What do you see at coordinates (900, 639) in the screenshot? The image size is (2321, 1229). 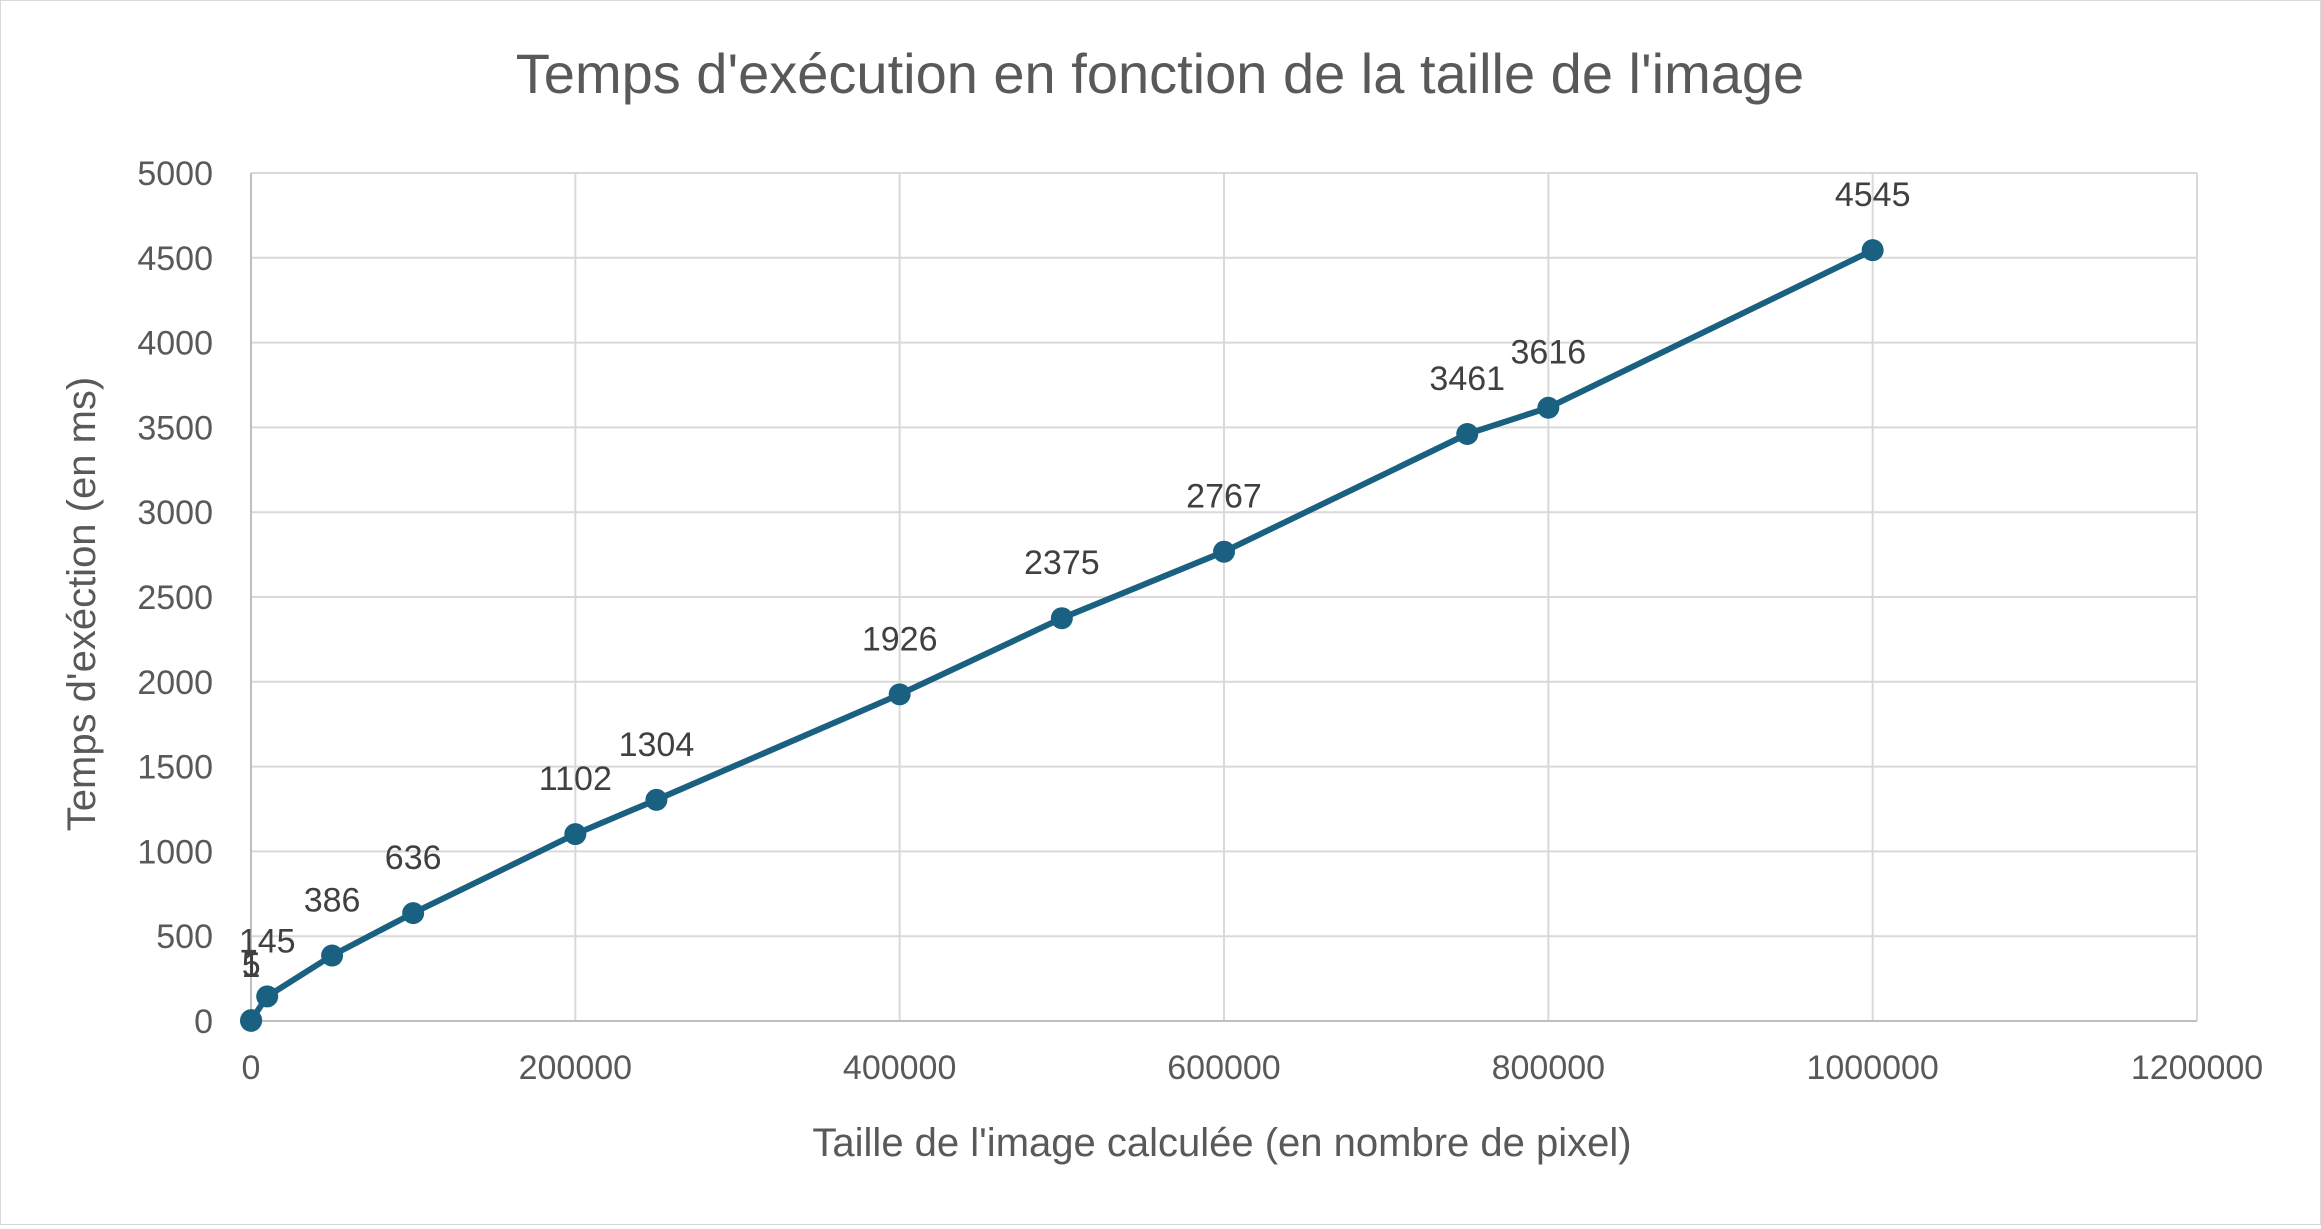 I see `data-label: 1926` at bounding box center [900, 639].